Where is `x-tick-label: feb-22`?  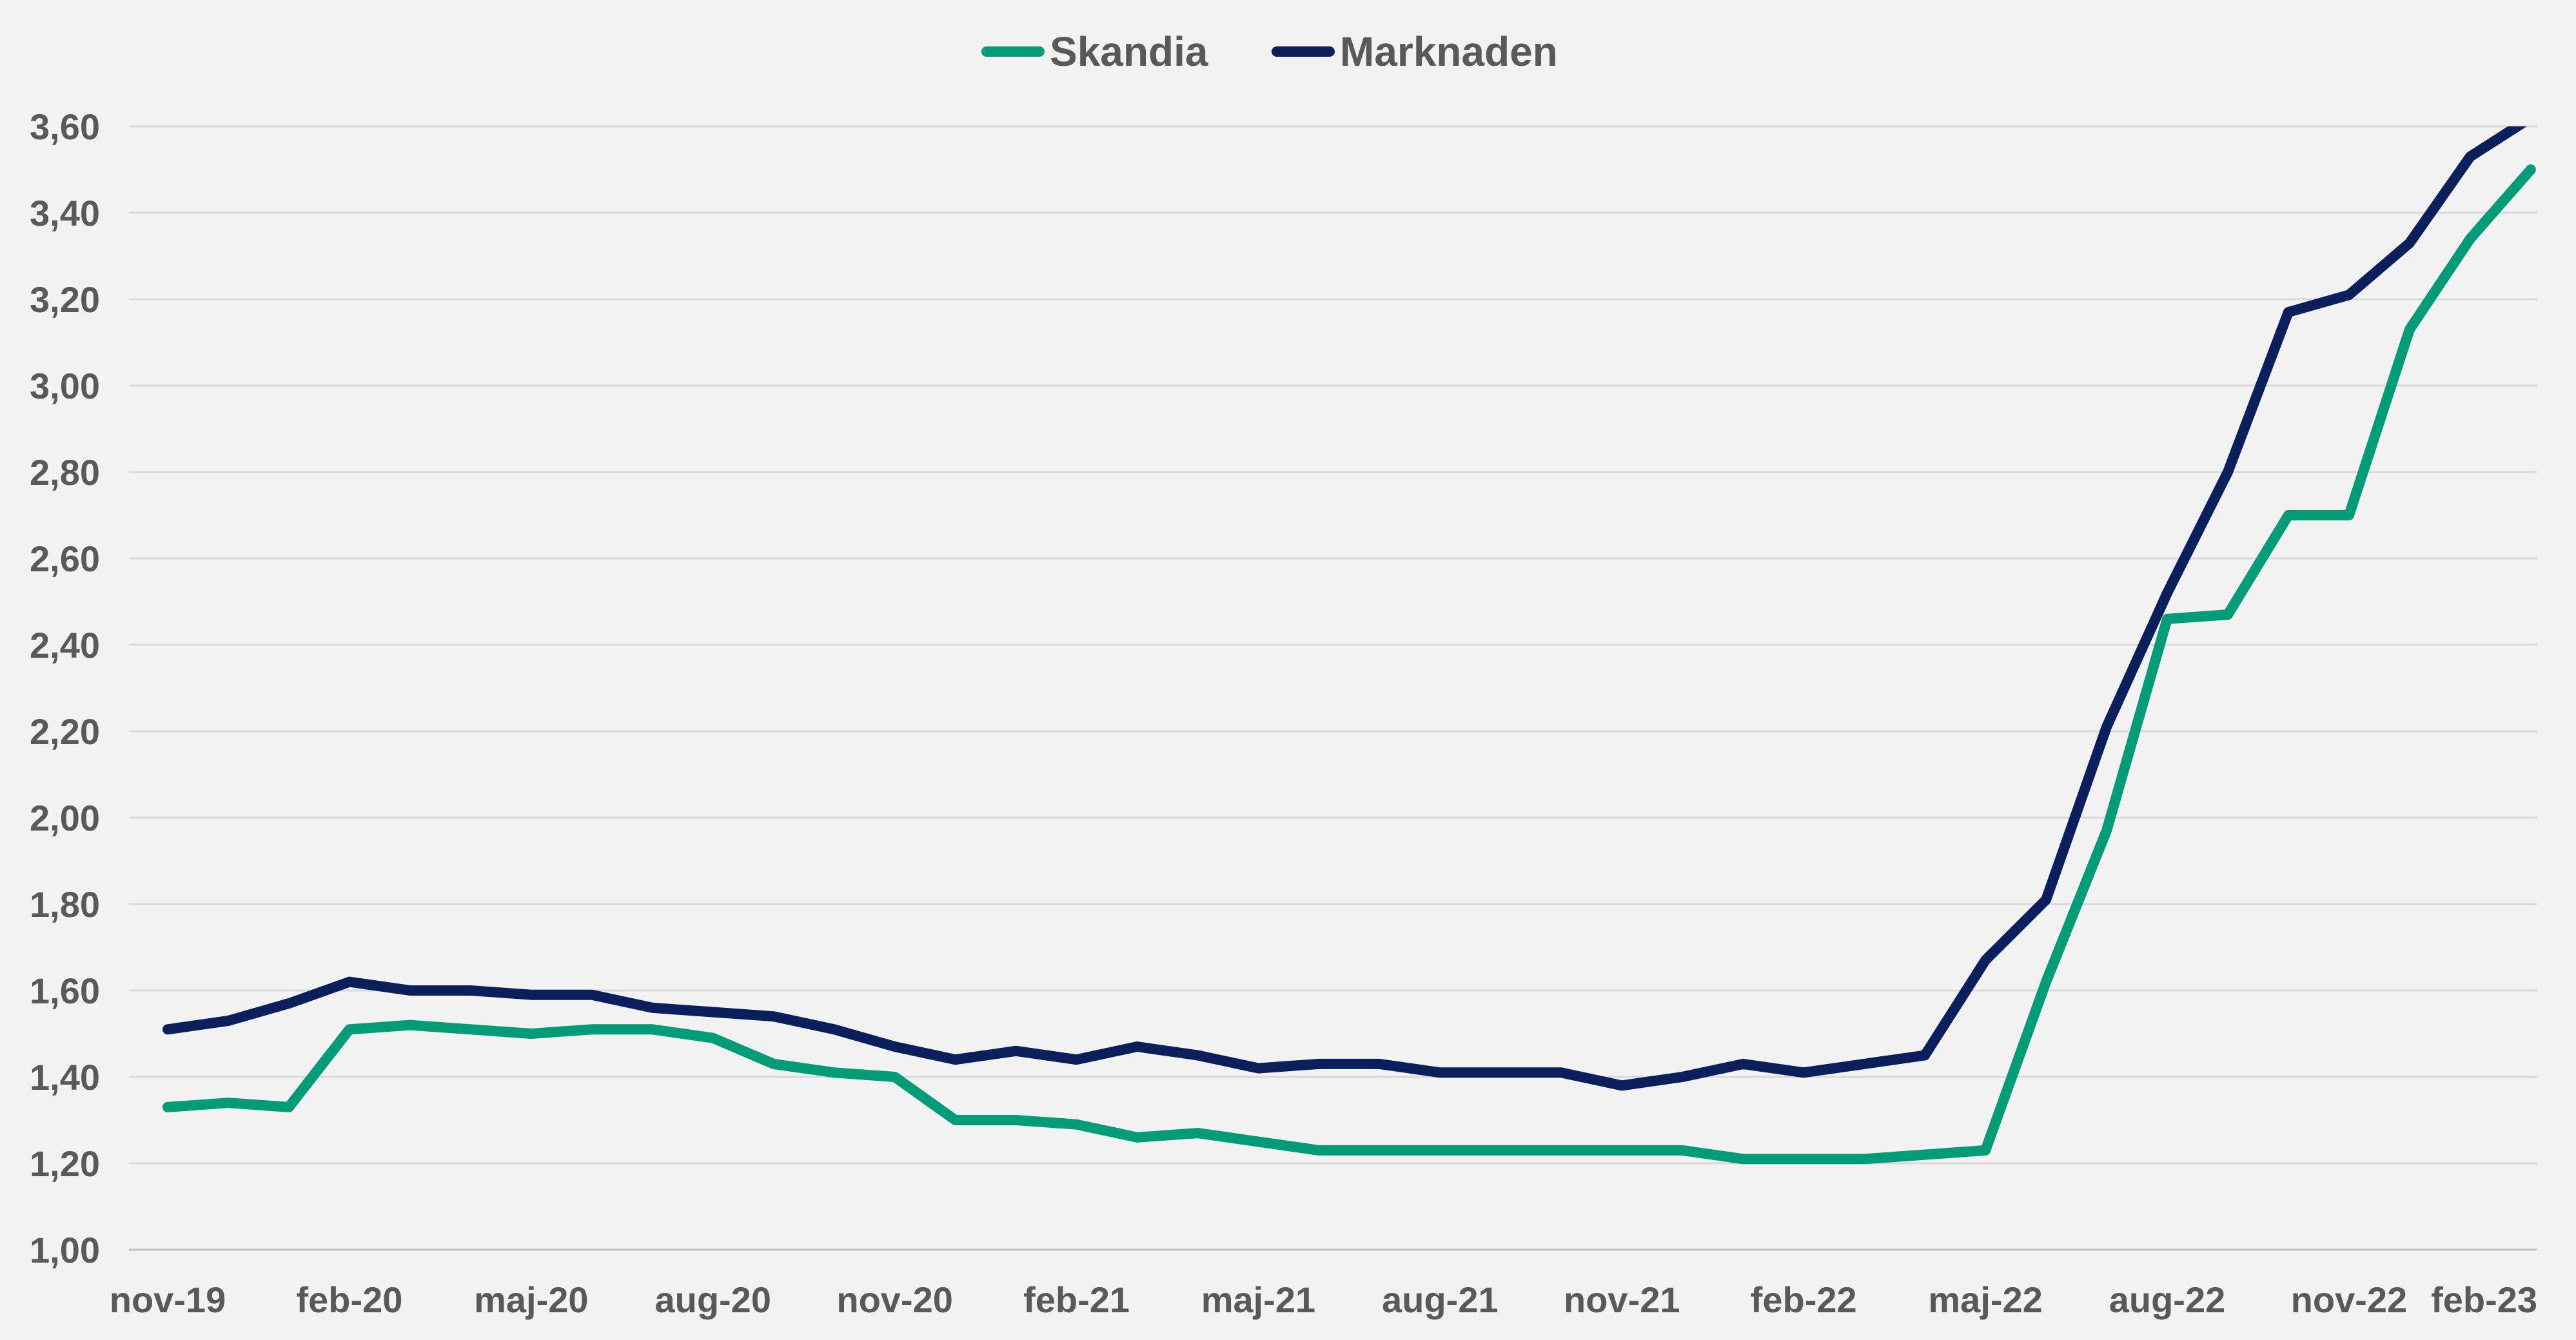
x-tick-label: feb-22 is located at coordinates (1804, 1299).